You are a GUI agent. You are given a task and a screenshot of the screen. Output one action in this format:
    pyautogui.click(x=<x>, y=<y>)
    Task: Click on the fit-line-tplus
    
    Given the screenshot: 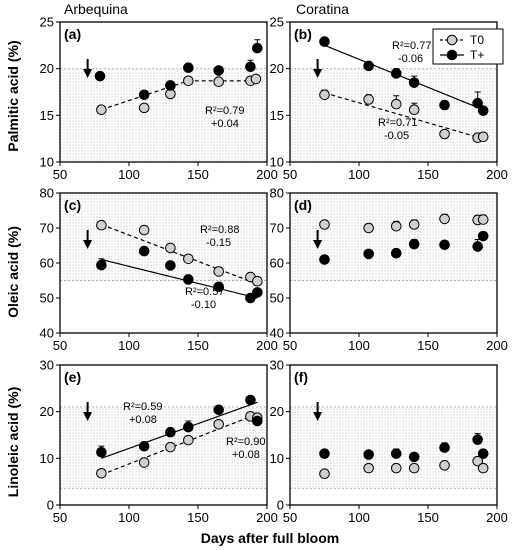 What is the action you would take?
    pyautogui.click(x=404, y=77)
    